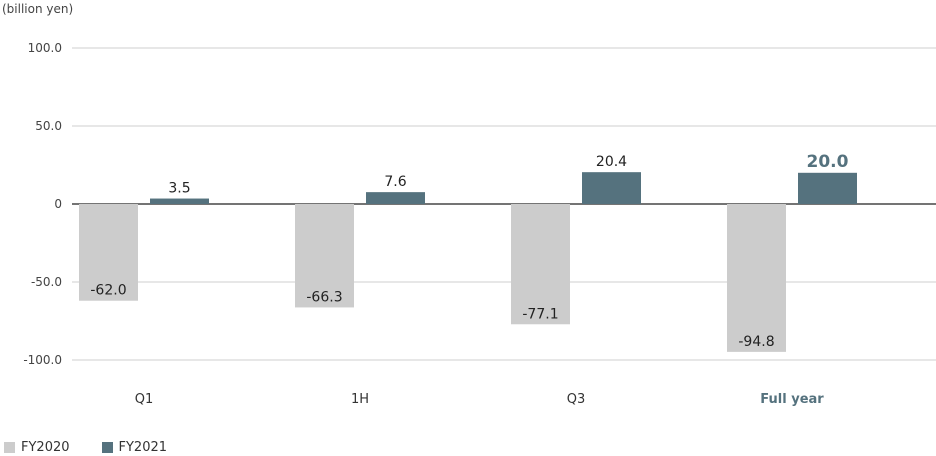  I want to click on bar-fy2020-q3, so click(540, 264).